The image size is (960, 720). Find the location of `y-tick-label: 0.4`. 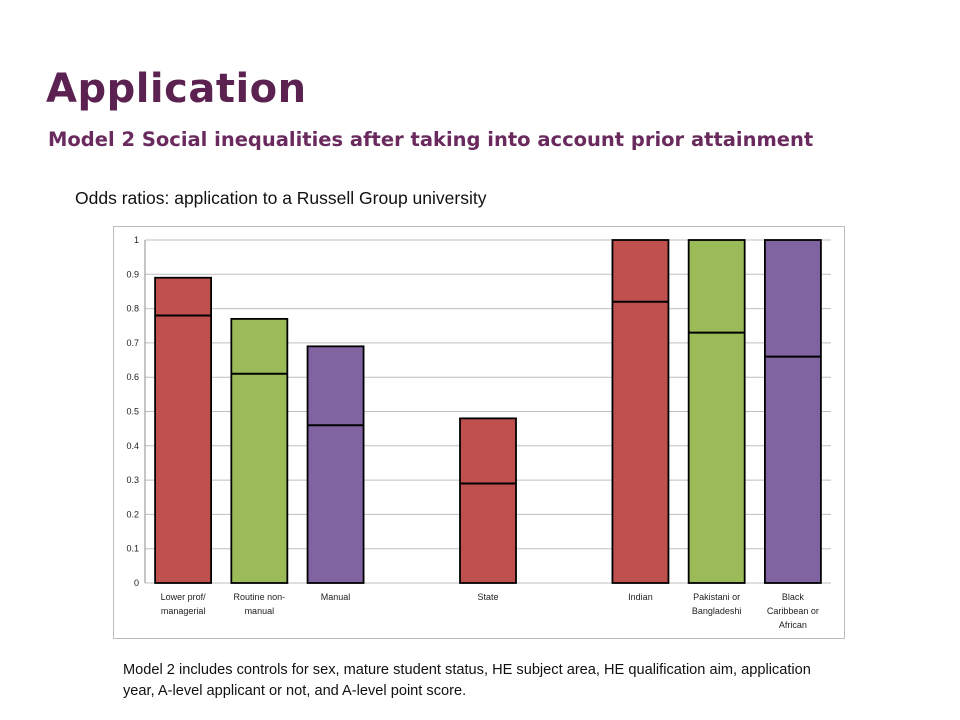

y-tick-label: 0.4 is located at coordinates (132, 446).